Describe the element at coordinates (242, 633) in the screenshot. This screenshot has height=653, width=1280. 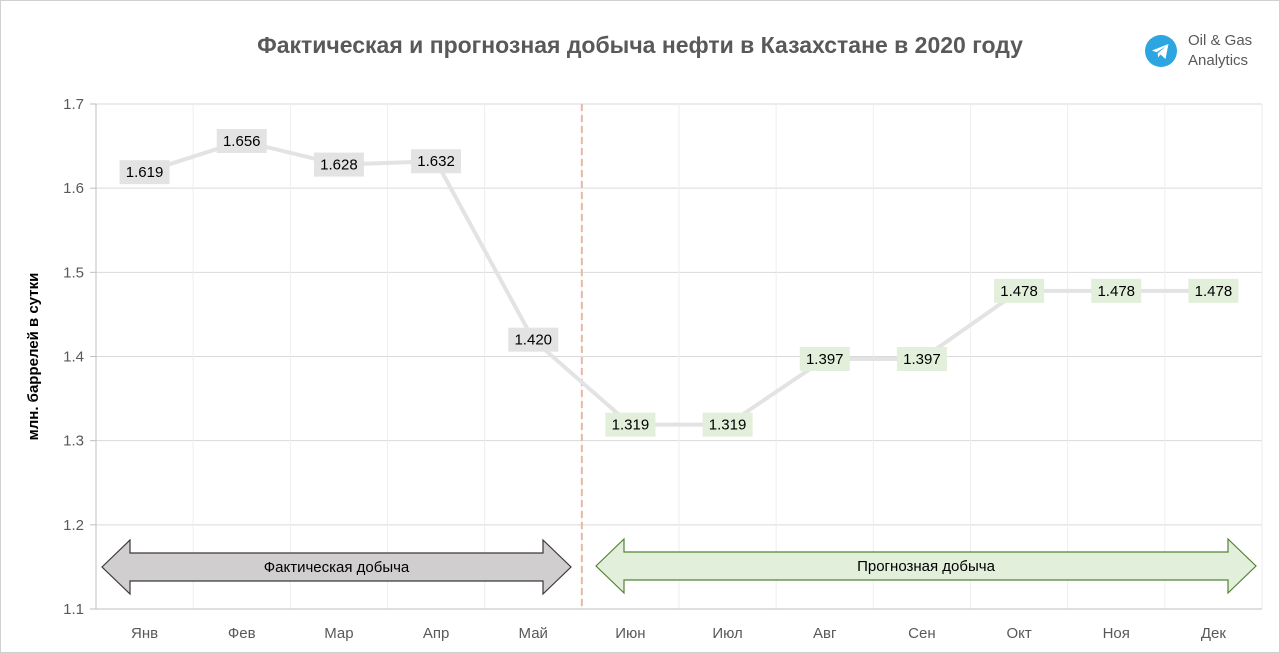
I see `x-tick-label: Фев` at that location.